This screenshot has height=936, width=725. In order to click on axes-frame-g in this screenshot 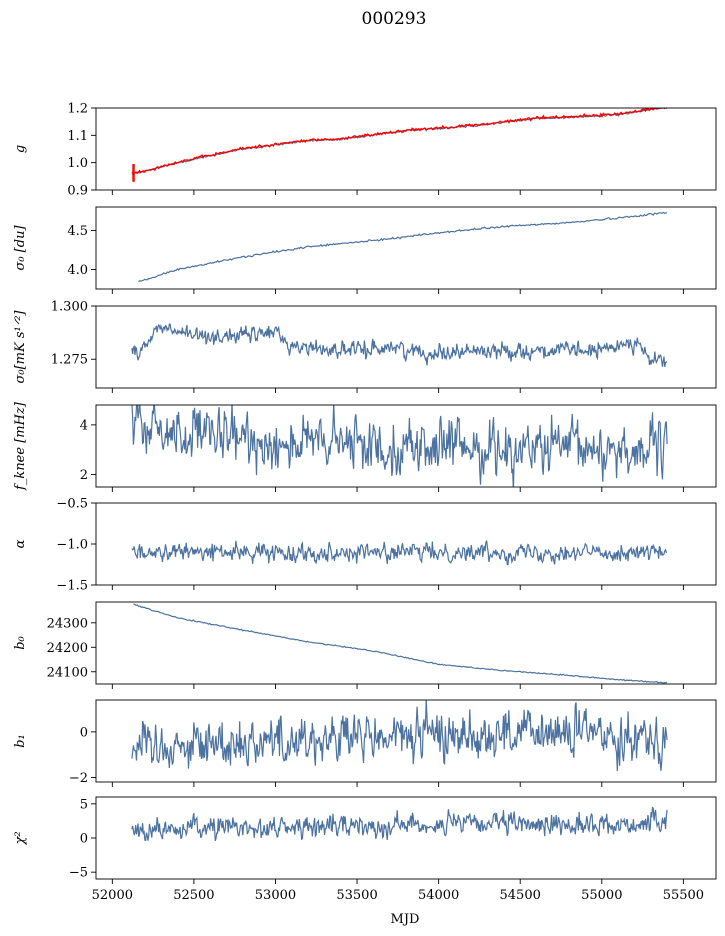, I will do `click(406, 149)`.